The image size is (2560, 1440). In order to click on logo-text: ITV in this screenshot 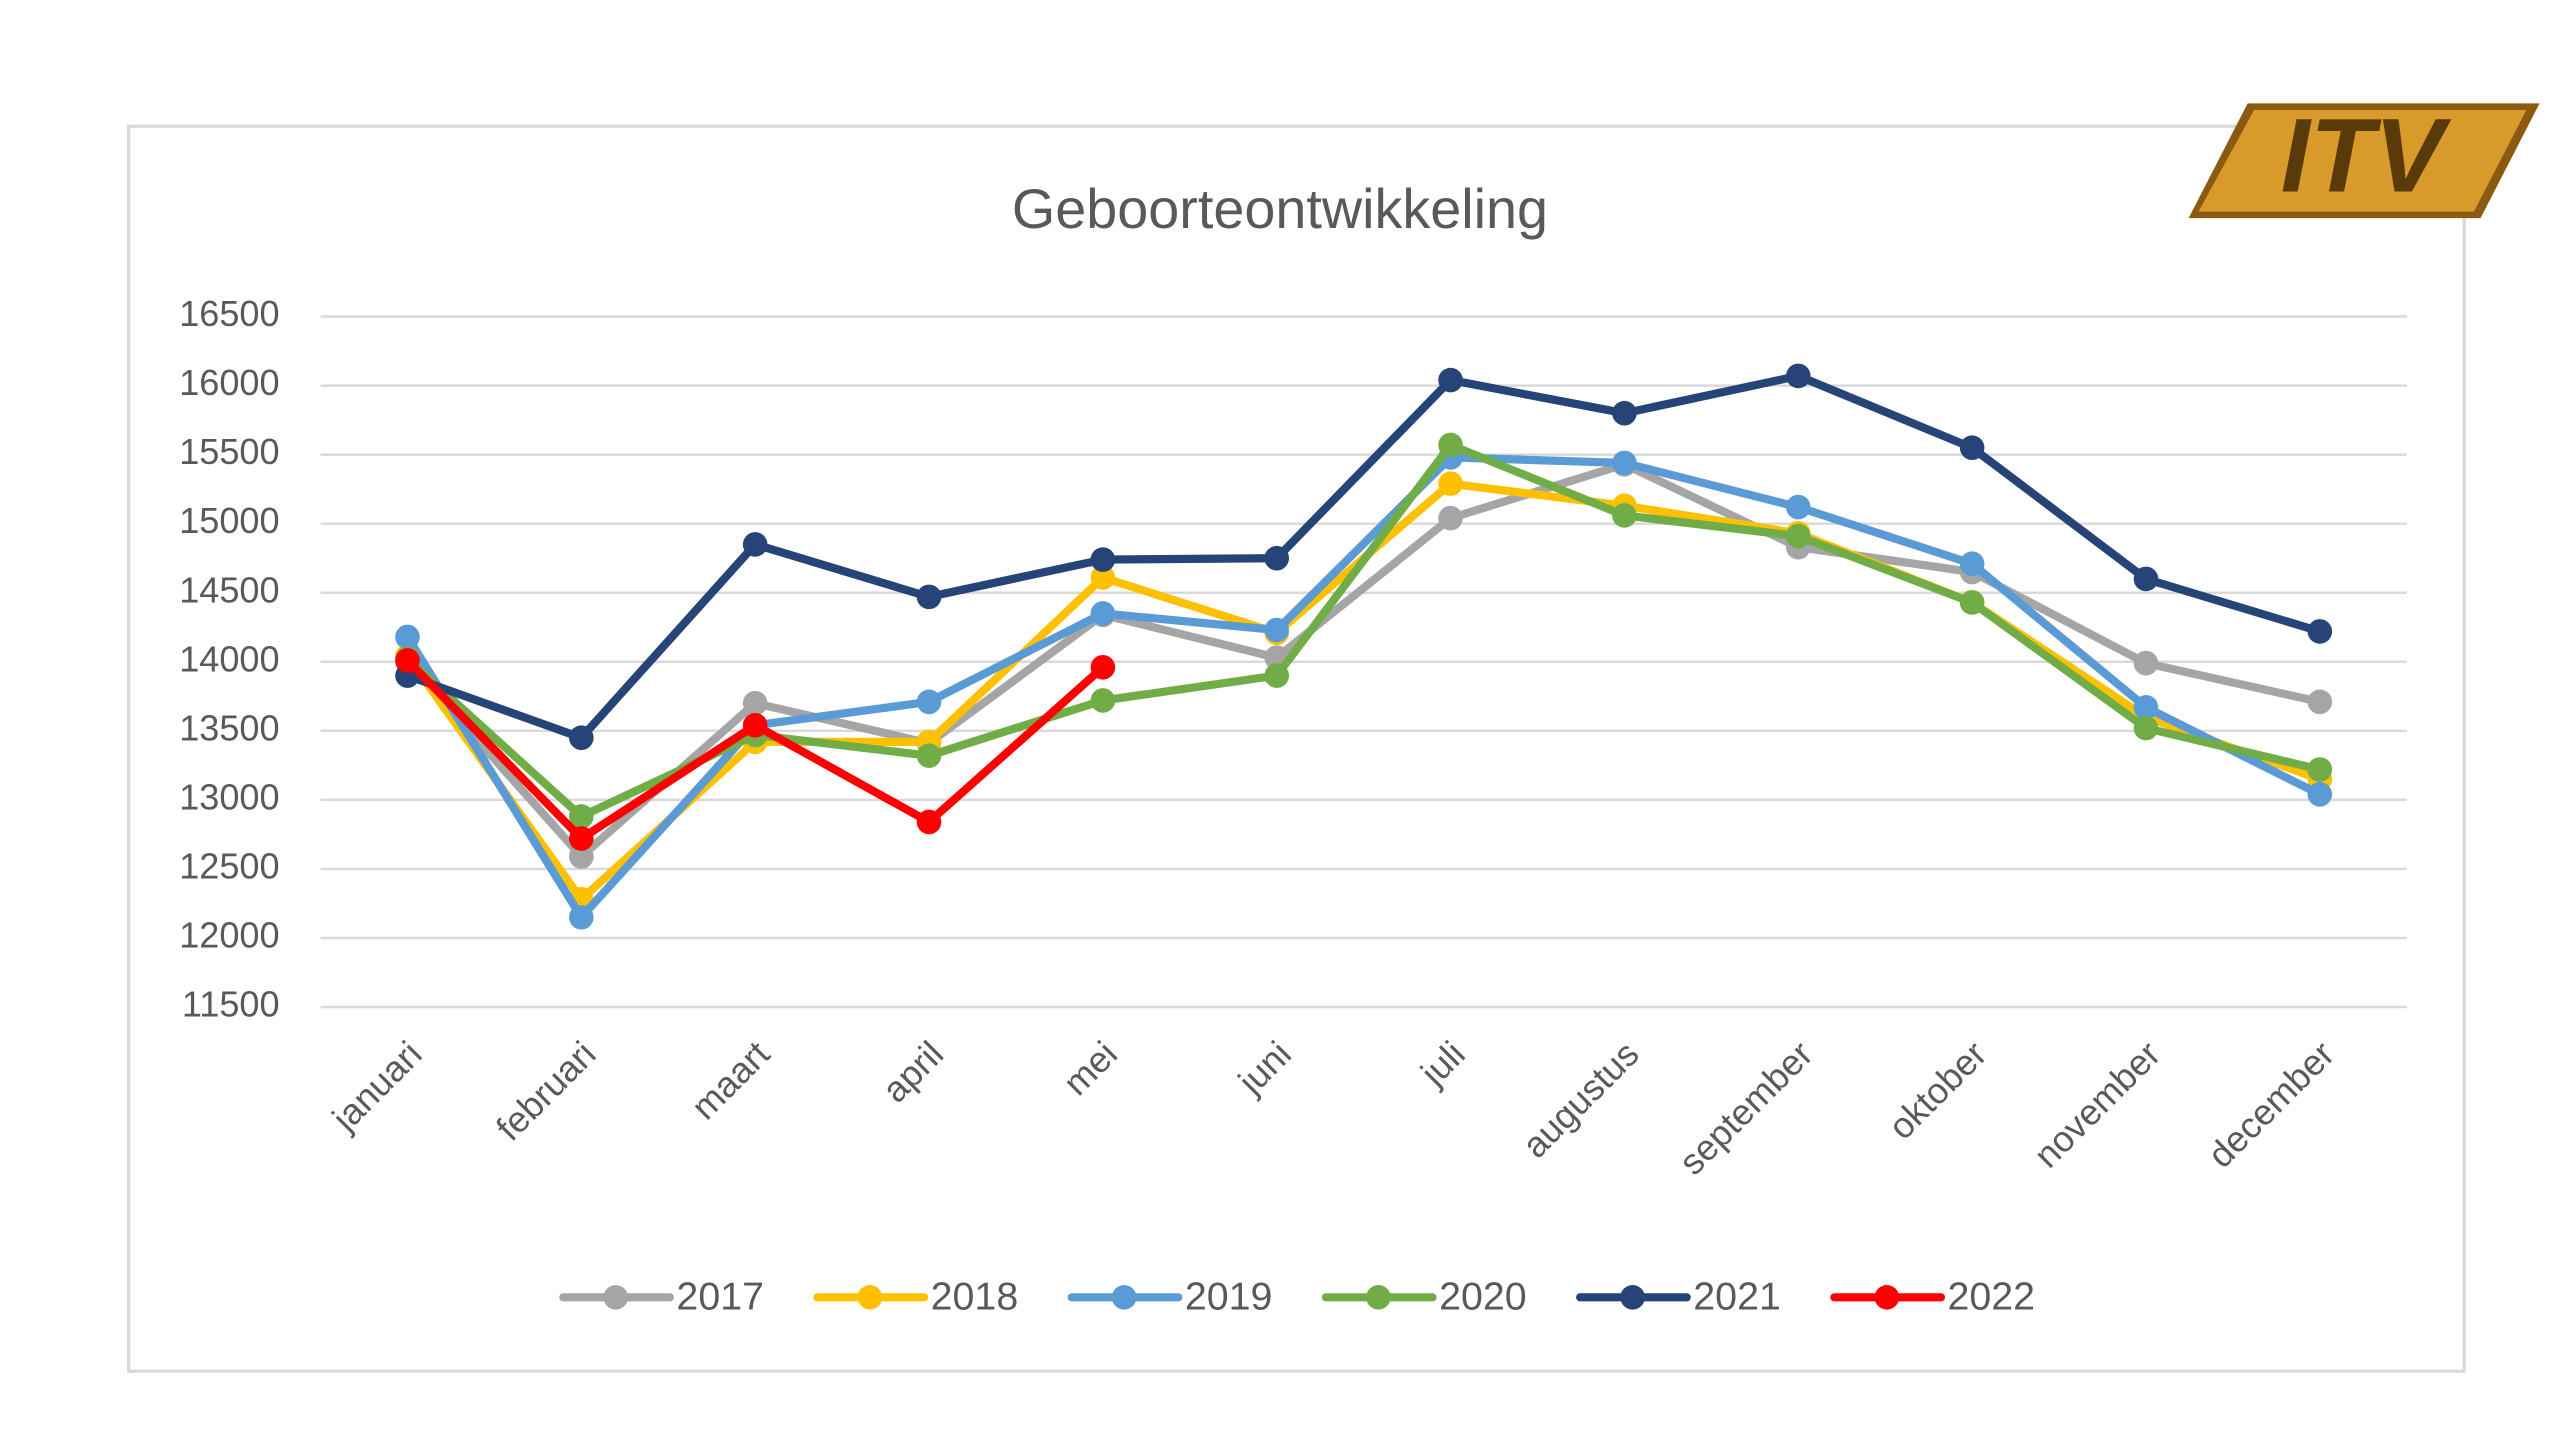, I will do `click(2366, 156)`.